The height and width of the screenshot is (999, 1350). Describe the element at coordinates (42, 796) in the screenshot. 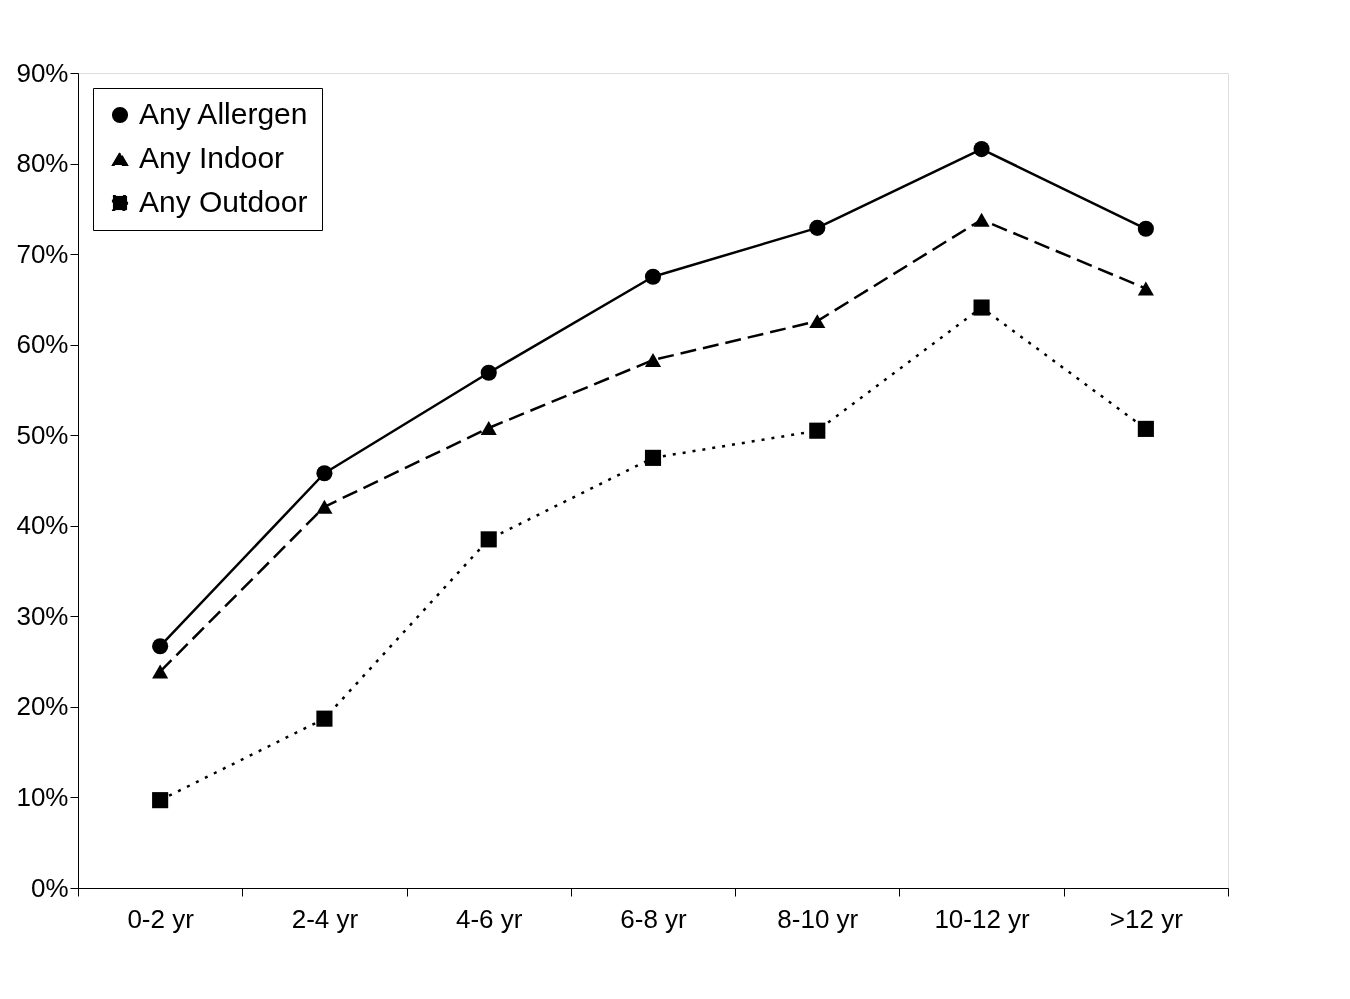

I see `y-tick-label: 10%` at that location.